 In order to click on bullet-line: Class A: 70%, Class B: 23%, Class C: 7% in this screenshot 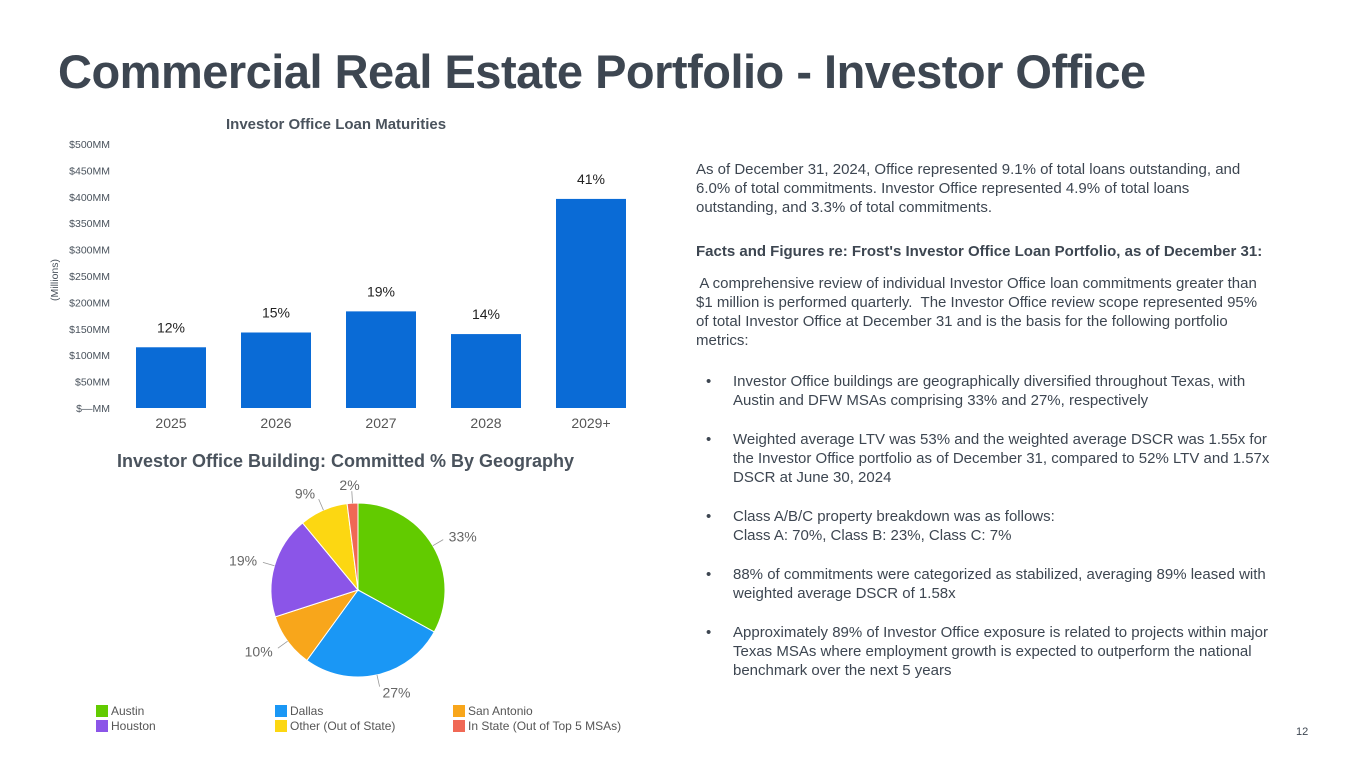, I will do `click(872, 535)`.